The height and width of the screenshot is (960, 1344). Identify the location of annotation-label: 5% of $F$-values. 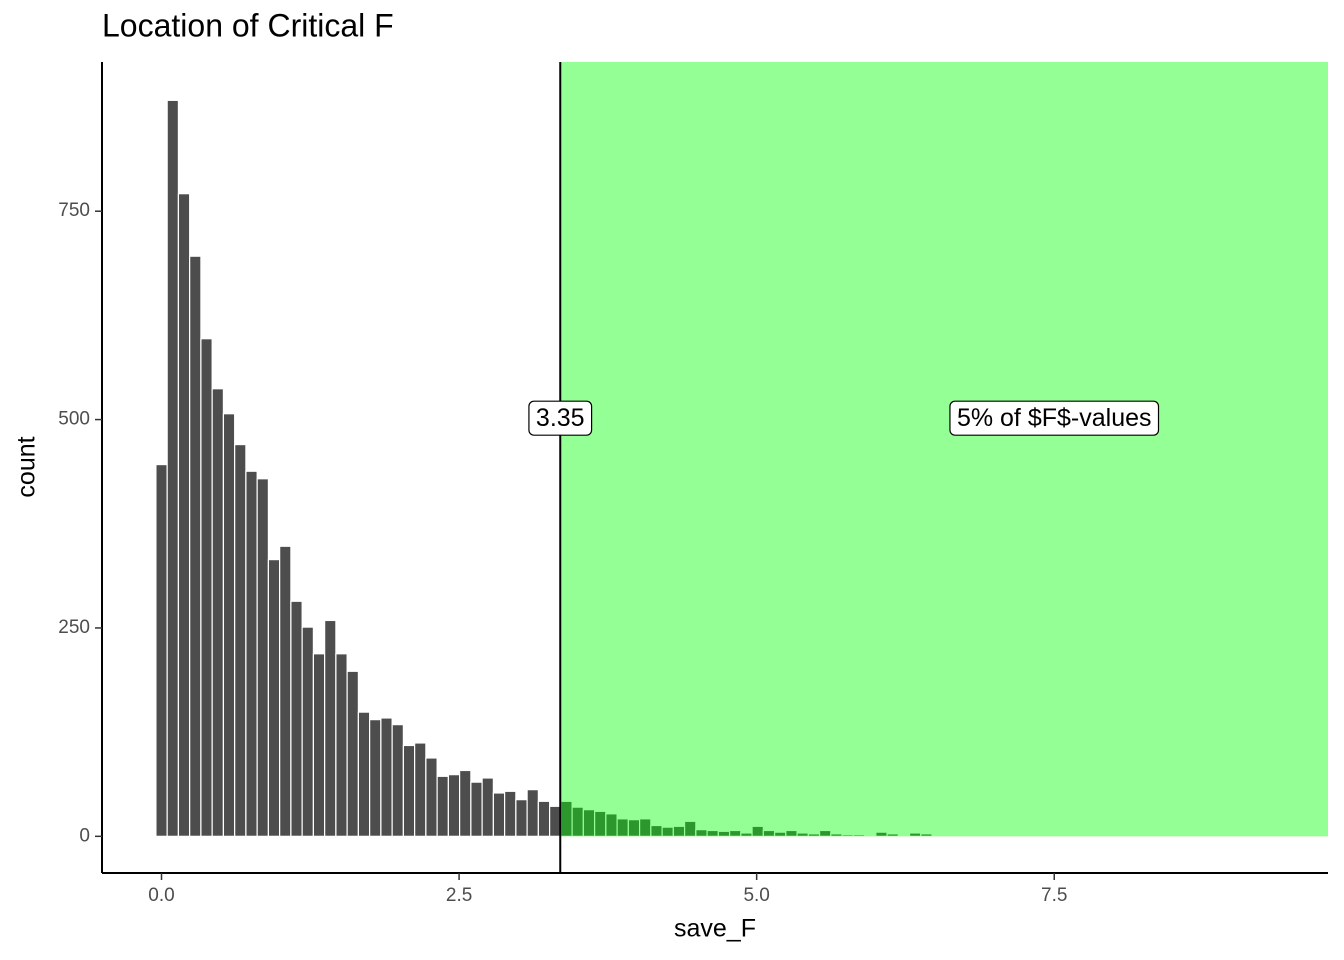
(1054, 418).